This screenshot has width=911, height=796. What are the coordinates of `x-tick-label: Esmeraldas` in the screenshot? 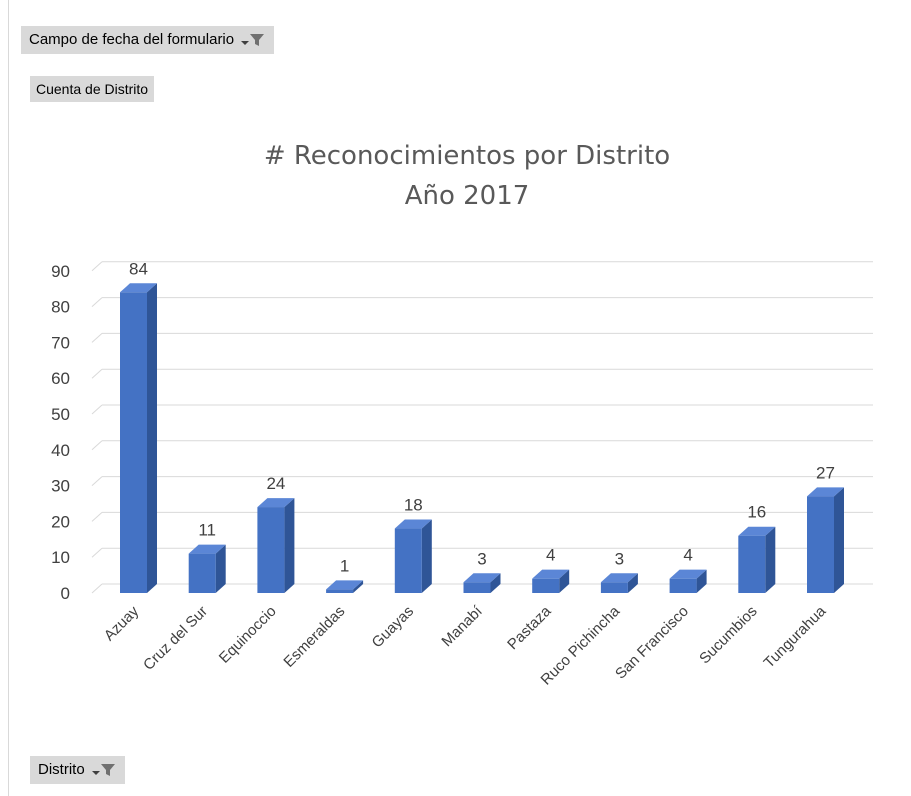 It's located at (314, 637).